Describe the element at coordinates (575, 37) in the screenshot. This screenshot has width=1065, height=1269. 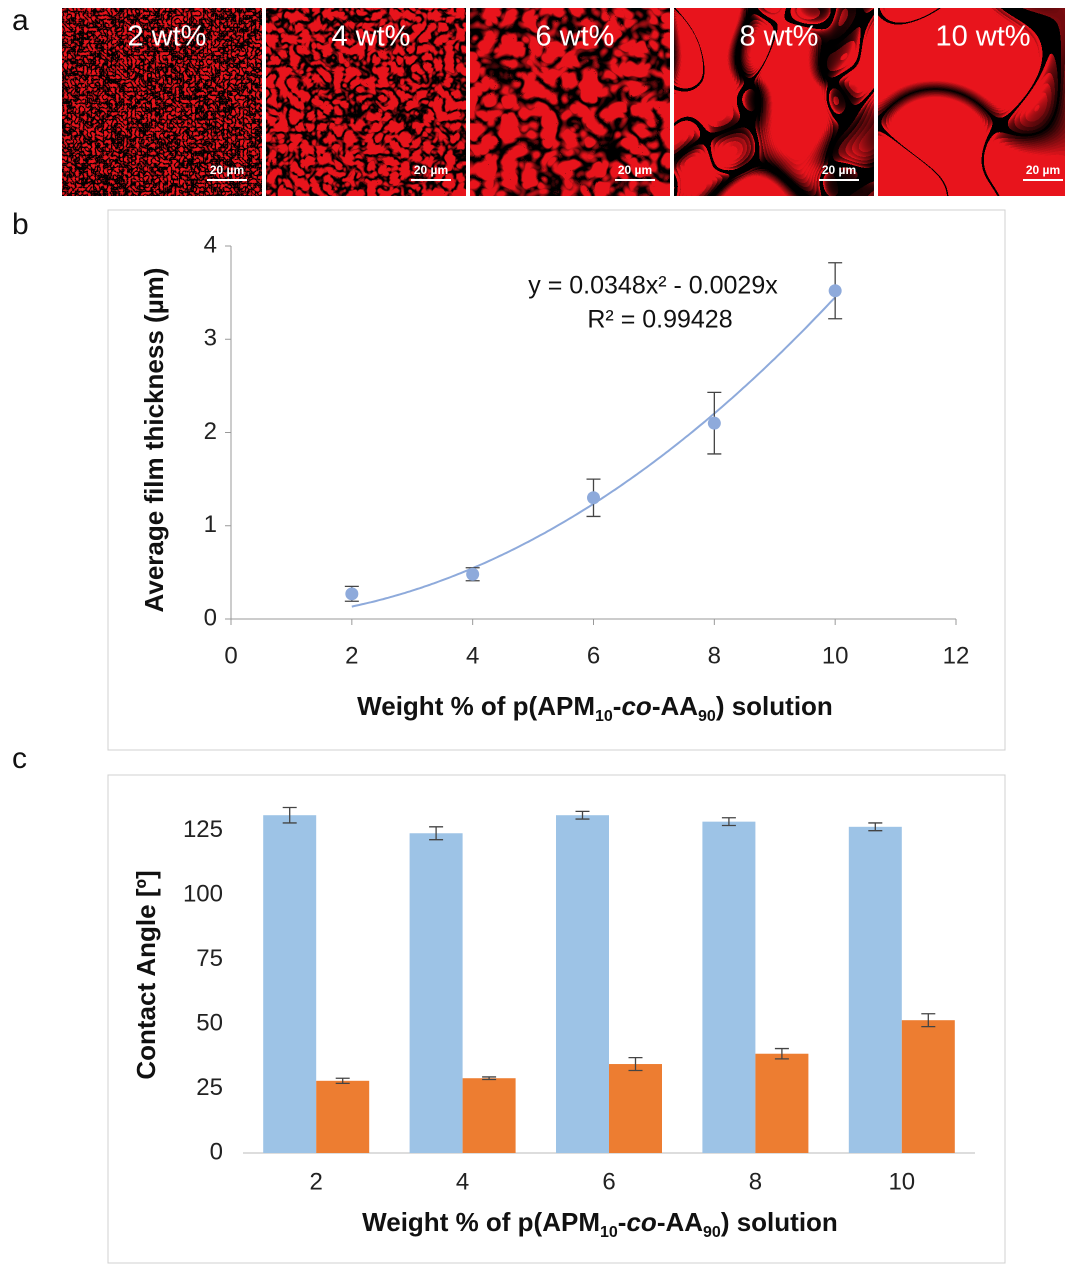
I see `micrograph-label: 6 wt%` at that location.